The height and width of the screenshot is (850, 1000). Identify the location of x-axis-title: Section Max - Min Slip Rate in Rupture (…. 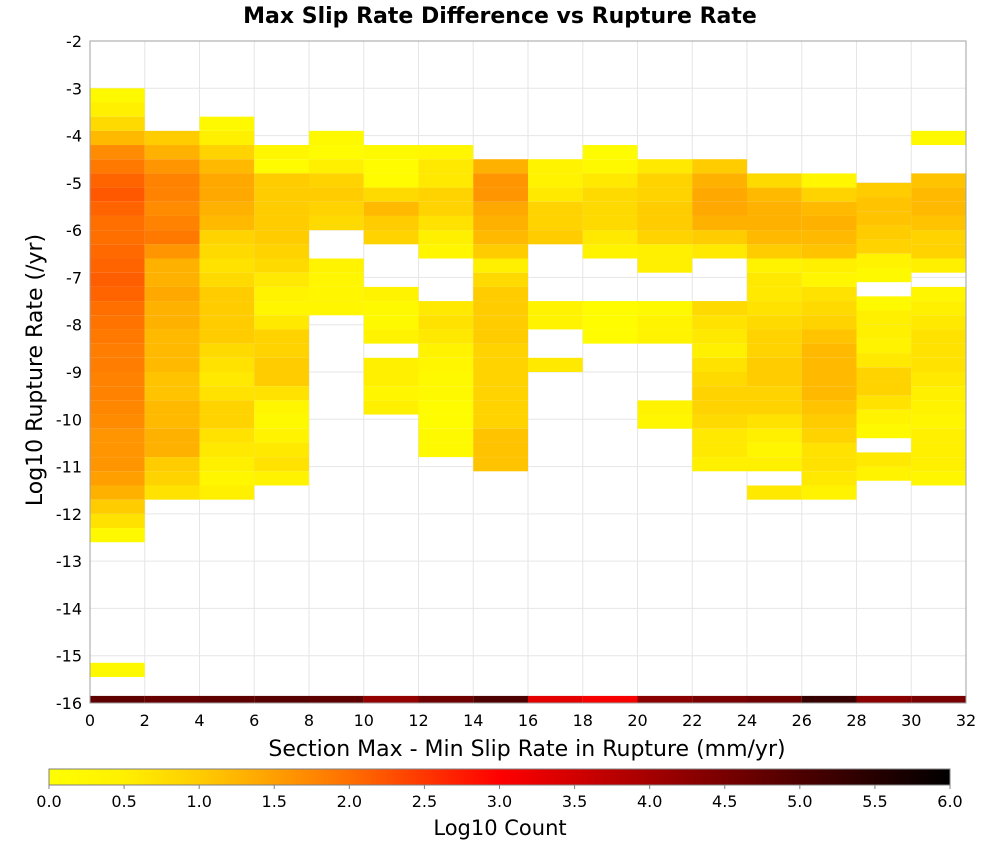
(526, 749).